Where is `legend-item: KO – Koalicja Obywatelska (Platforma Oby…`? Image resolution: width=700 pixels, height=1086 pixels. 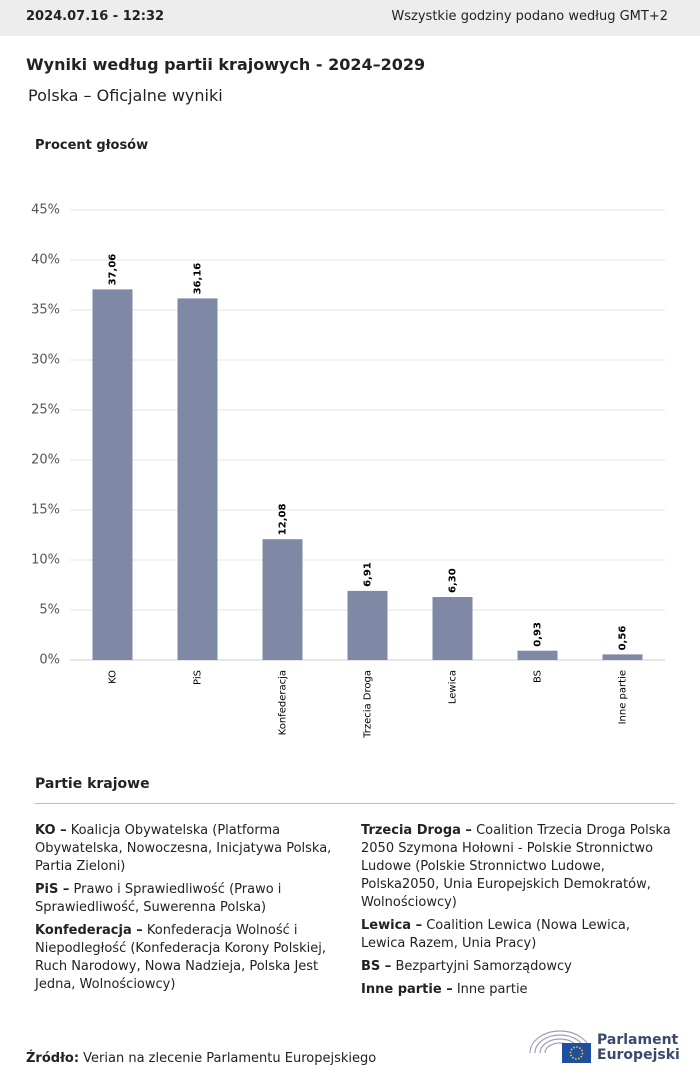 legend-item: KO – Koalicja Obywatelska (Platforma Oby… is located at coordinates (192, 849).